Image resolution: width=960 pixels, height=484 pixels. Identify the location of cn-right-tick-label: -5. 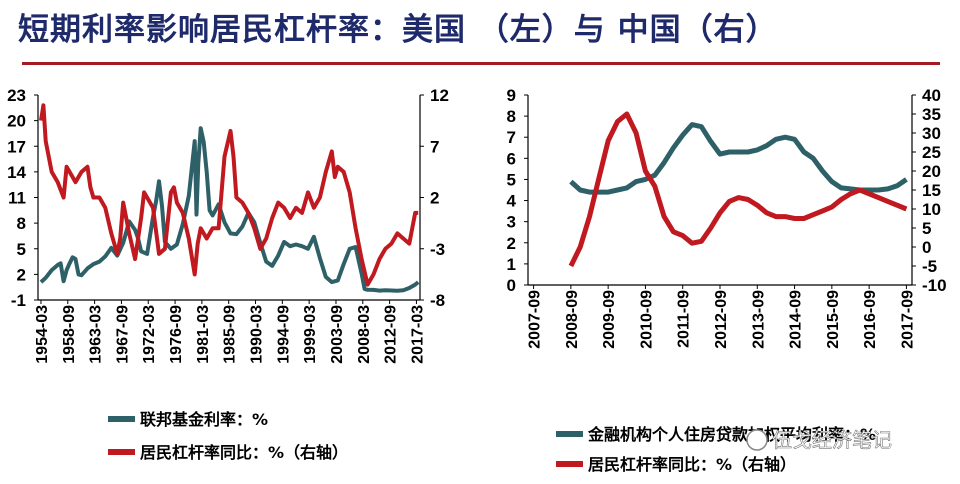
(929, 266).